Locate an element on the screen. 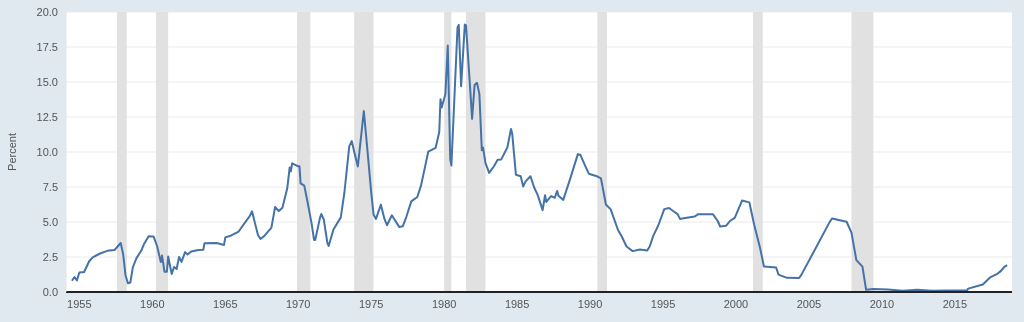 The width and height of the screenshot is (1024, 322). y-tick-label: 0.0 is located at coordinates (50, 291).